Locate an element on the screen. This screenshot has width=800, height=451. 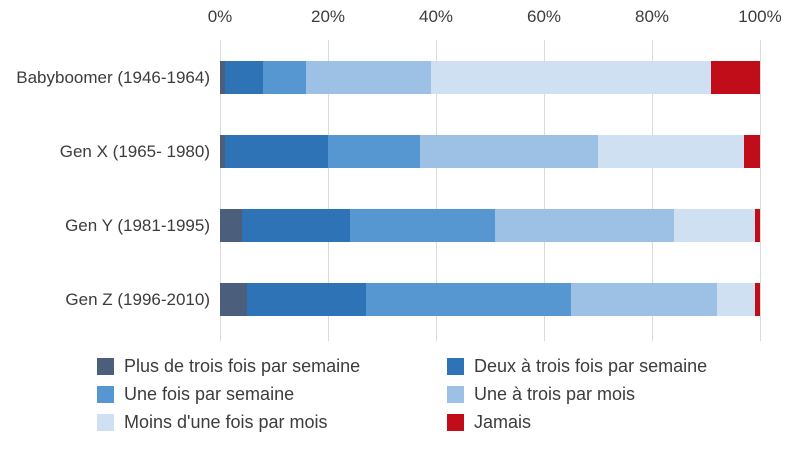
legend-item: Deux à trois fois par semaine is located at coordinates (577, 366).